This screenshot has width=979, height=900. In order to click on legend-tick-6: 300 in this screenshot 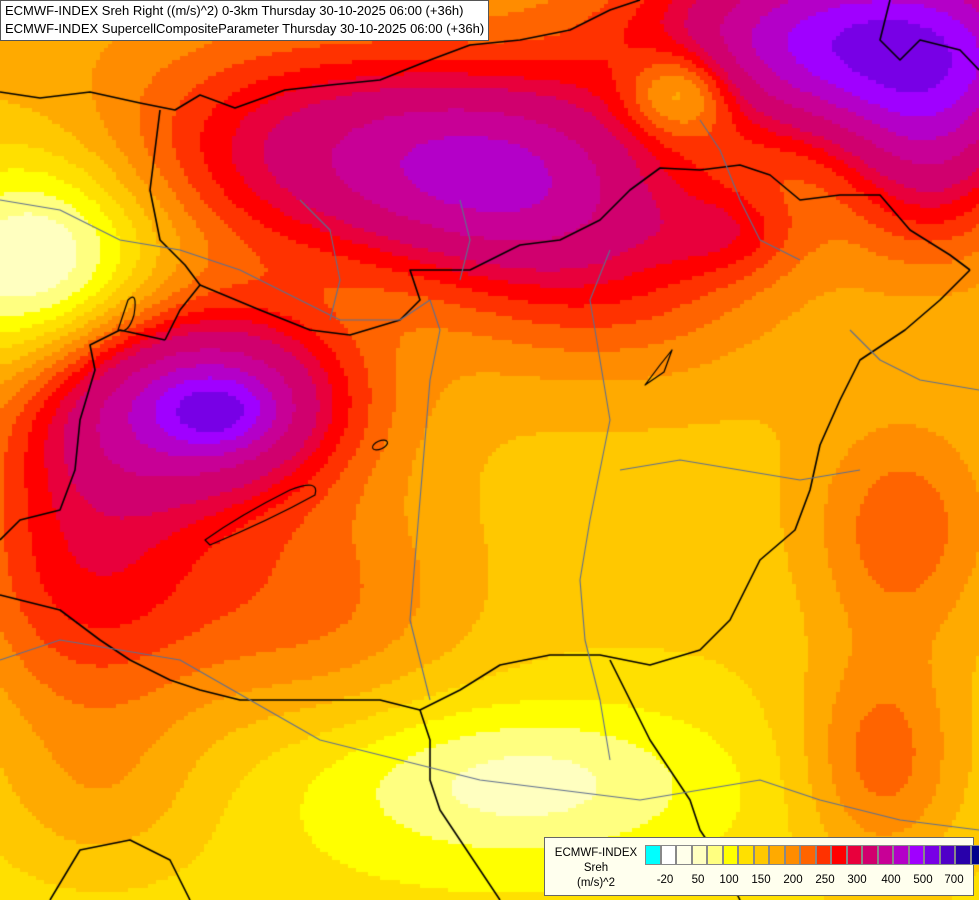, I will do `click(857, 880)`.